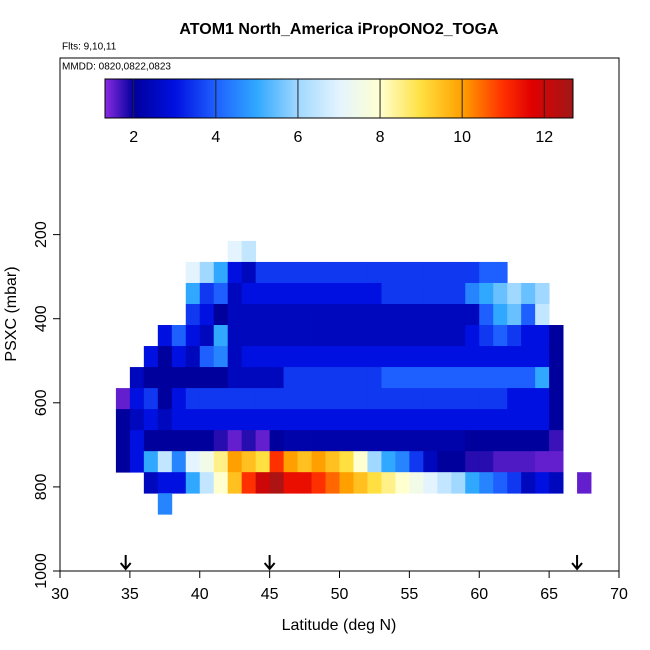 The width and height of the screenshot is (650, 650). Describe the element at coordinates (479, 594) in the screenshot. I see `x-tick-label: 60` at that location.